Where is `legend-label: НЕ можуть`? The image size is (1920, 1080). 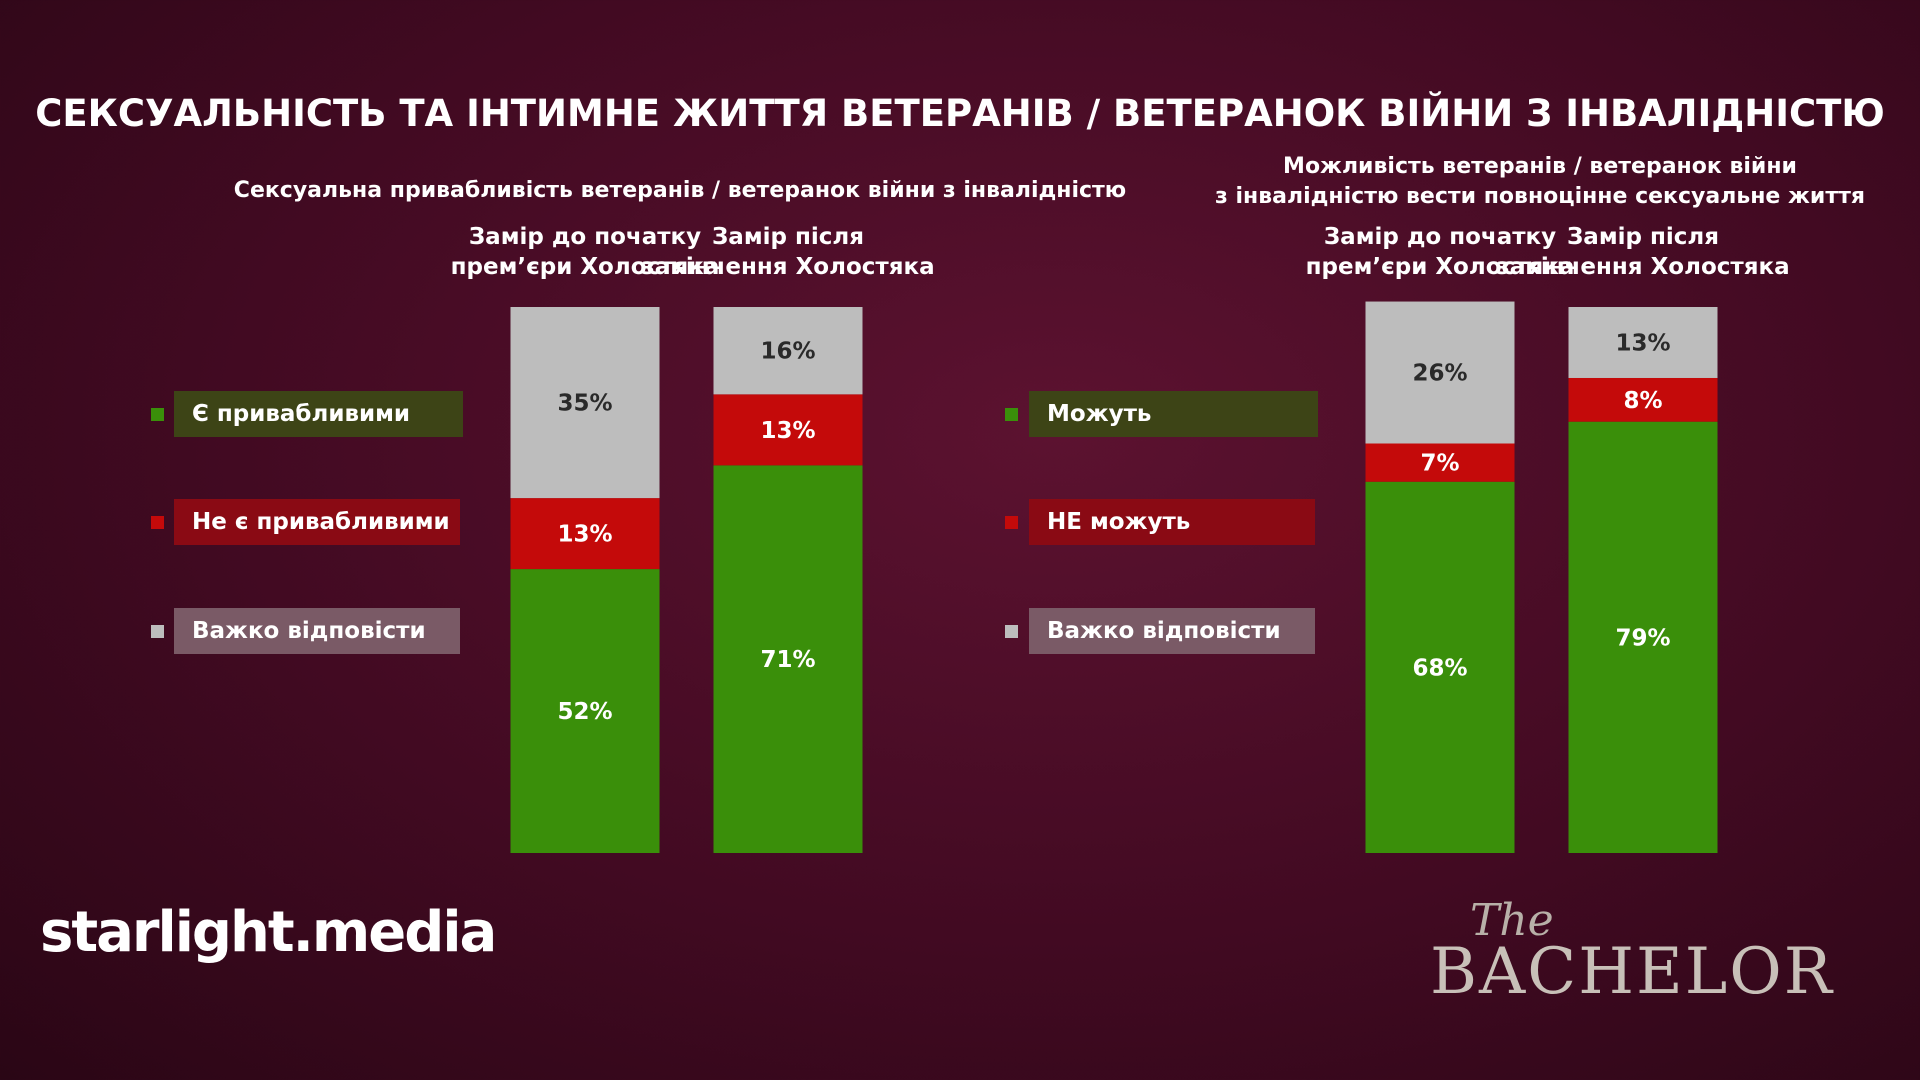
legend-label: НЕ можуть is located at coordinates (1172, 522).